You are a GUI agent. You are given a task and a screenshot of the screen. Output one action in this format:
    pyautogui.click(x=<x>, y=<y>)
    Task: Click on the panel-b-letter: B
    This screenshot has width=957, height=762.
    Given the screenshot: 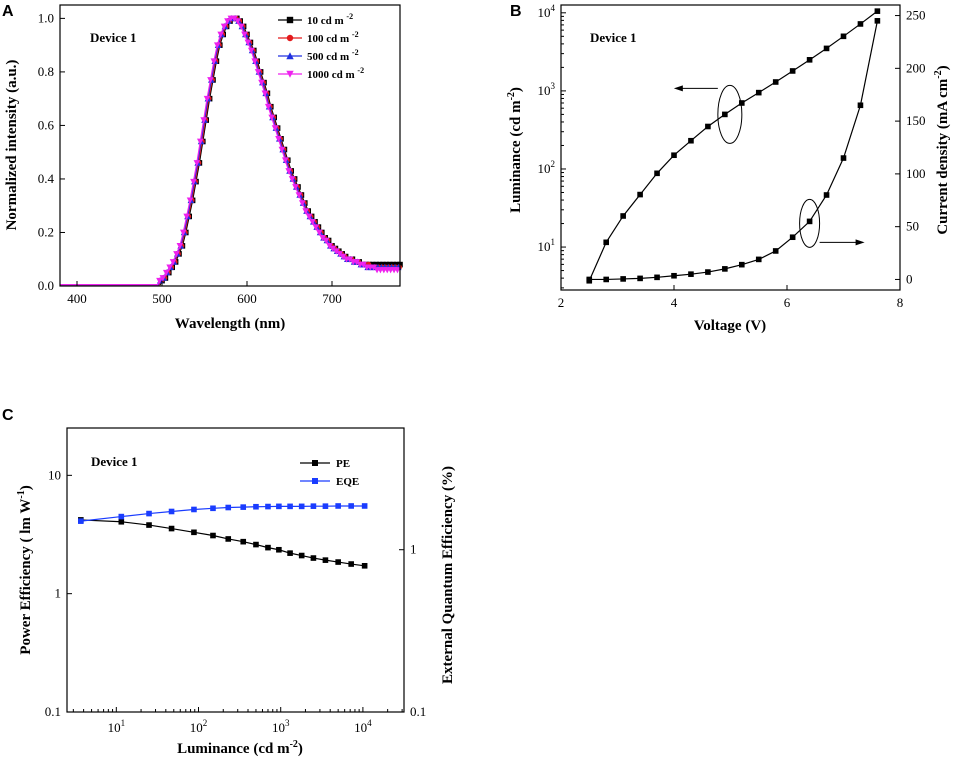 What is the action you would take?
    pyautogui.click(x=516, y=11)
    